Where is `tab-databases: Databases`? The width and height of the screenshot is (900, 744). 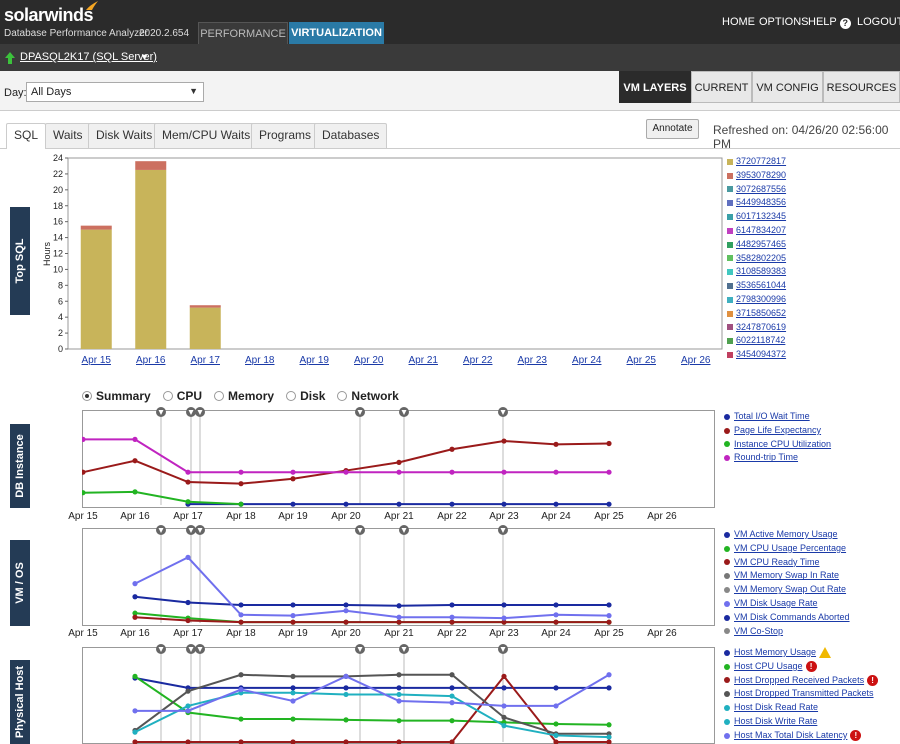
tab-databases: Databases is located at coordinates (351, 135).